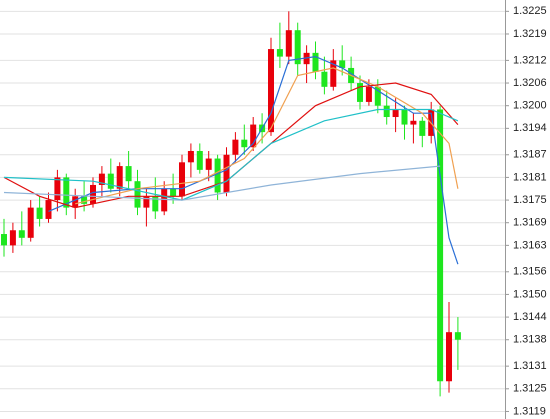 This screenshot has height=419, width=550. I want to click on y-tick-label: 1.3138, so click(530, 340).